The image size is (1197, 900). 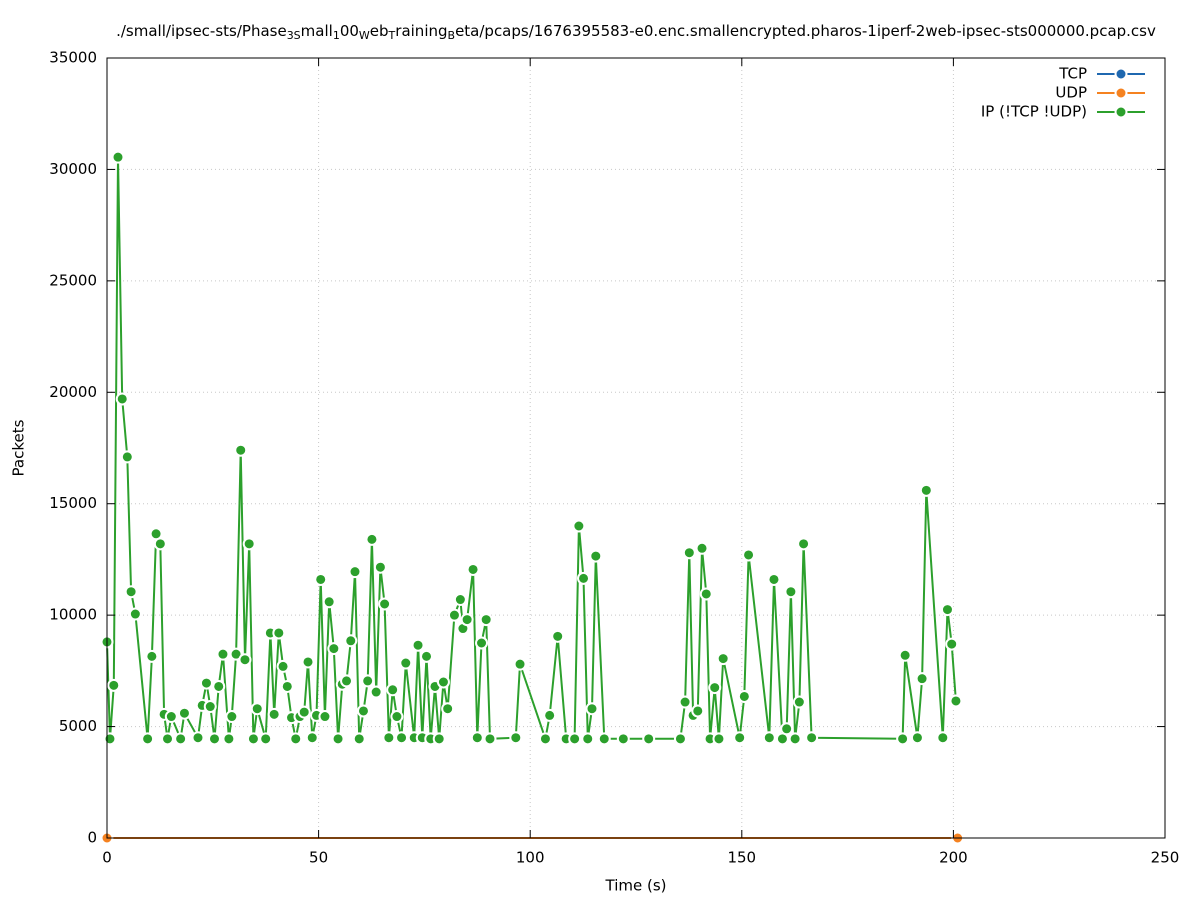 I want to click on y-tick-label: 35000, so click(x=73, y=58).